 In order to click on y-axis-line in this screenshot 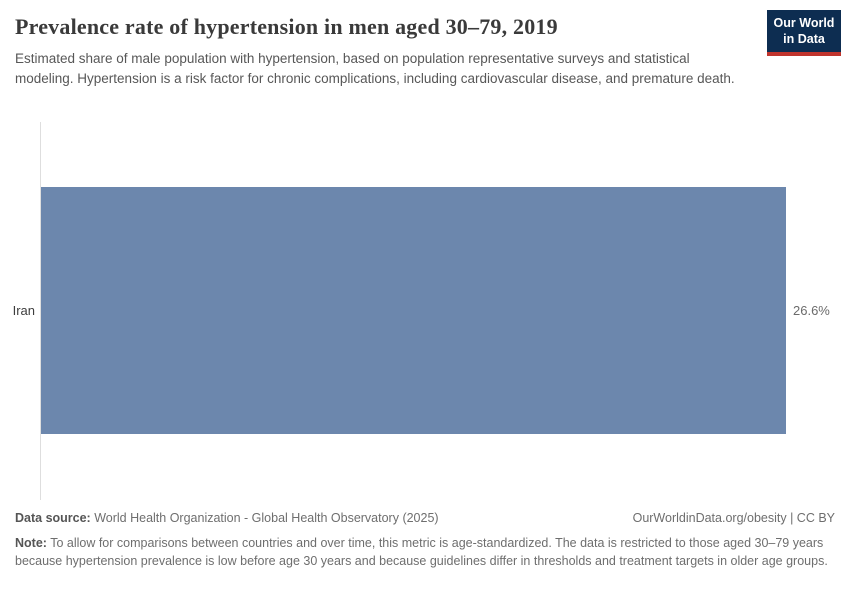, I will do `click(40, 311)`.